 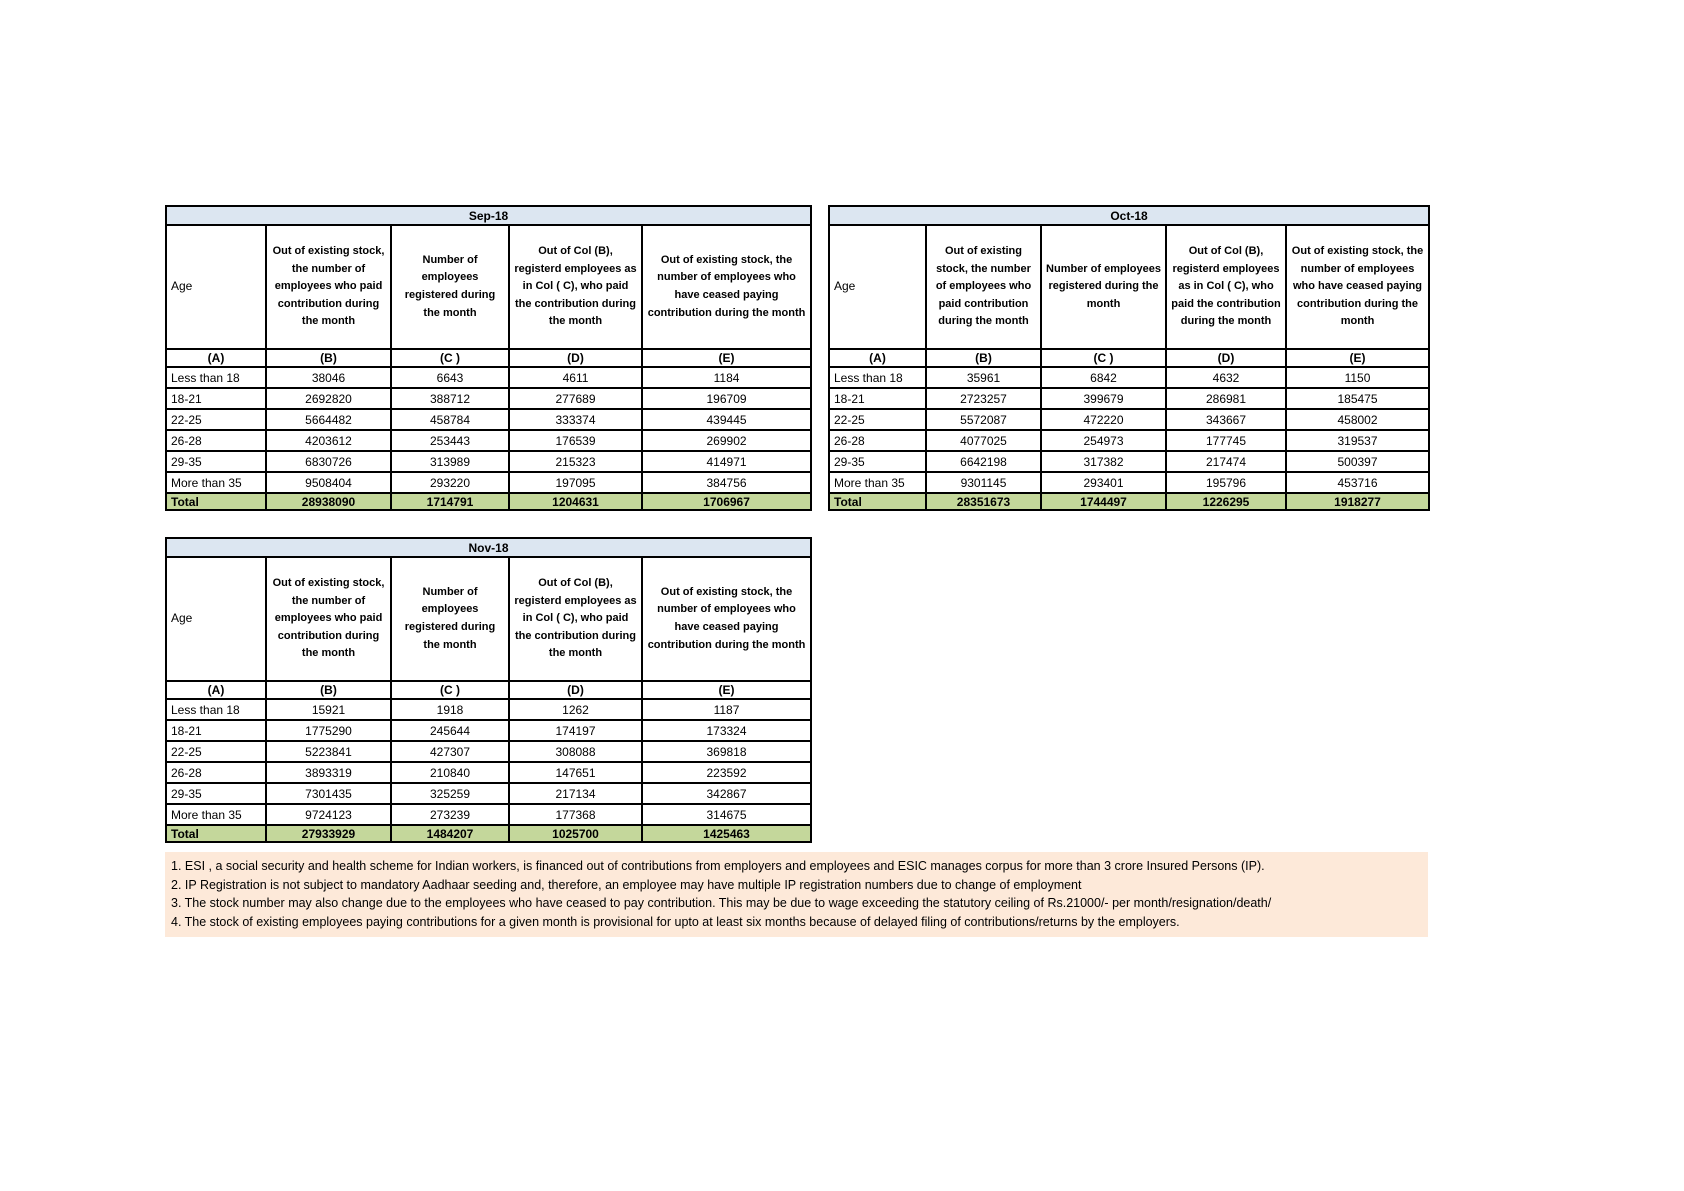 I want to click on data-cell: 177745, so click(x=1226, y=440).